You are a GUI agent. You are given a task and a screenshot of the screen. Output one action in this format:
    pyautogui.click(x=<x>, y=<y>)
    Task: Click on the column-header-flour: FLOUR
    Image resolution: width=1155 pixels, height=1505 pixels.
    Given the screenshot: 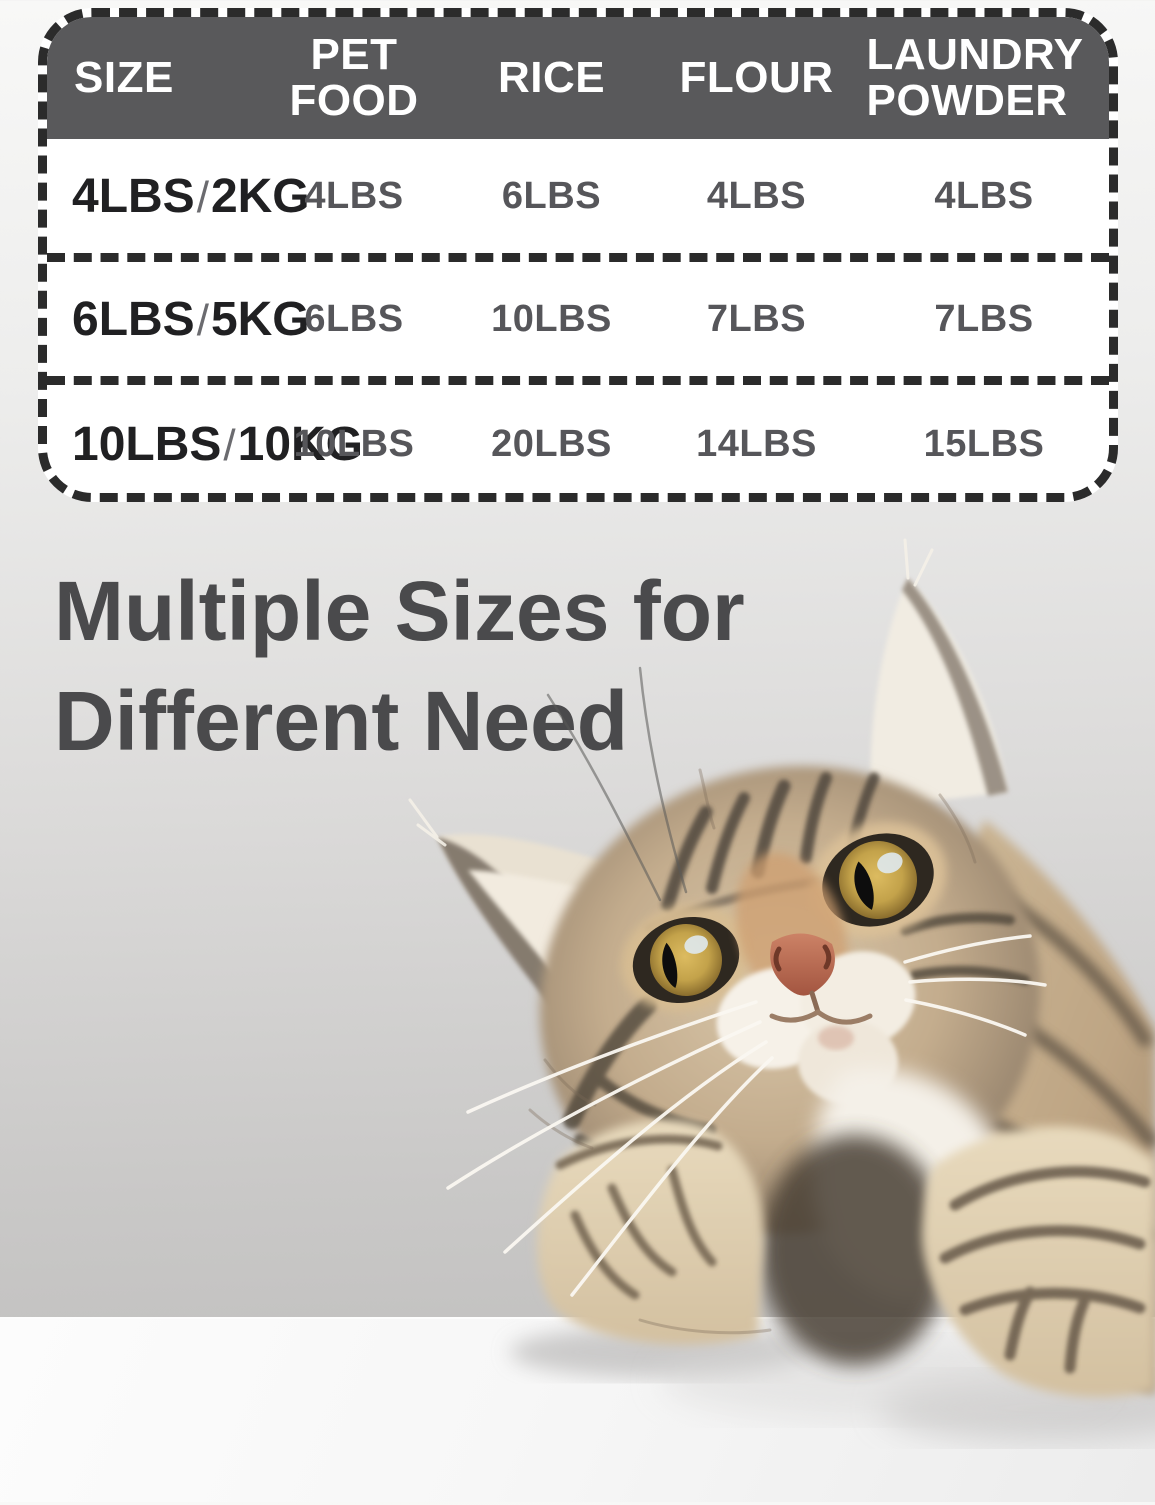 What is the action you would take?
    pyautogui.click(x=756, y=77)
    